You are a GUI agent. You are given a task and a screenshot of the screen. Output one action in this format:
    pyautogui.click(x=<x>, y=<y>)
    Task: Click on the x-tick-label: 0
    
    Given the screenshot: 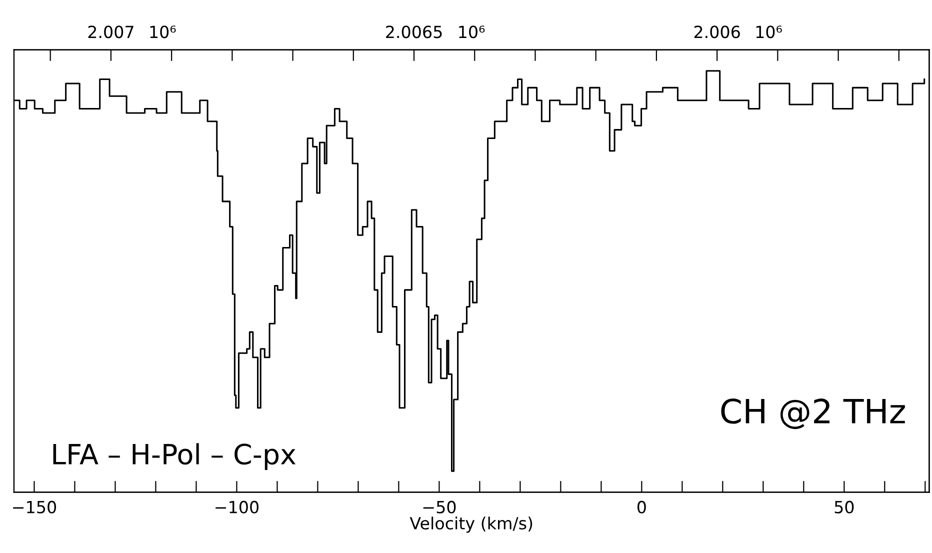 What is the action you would take?
    pyautogui.click(x=641, y=507)
    